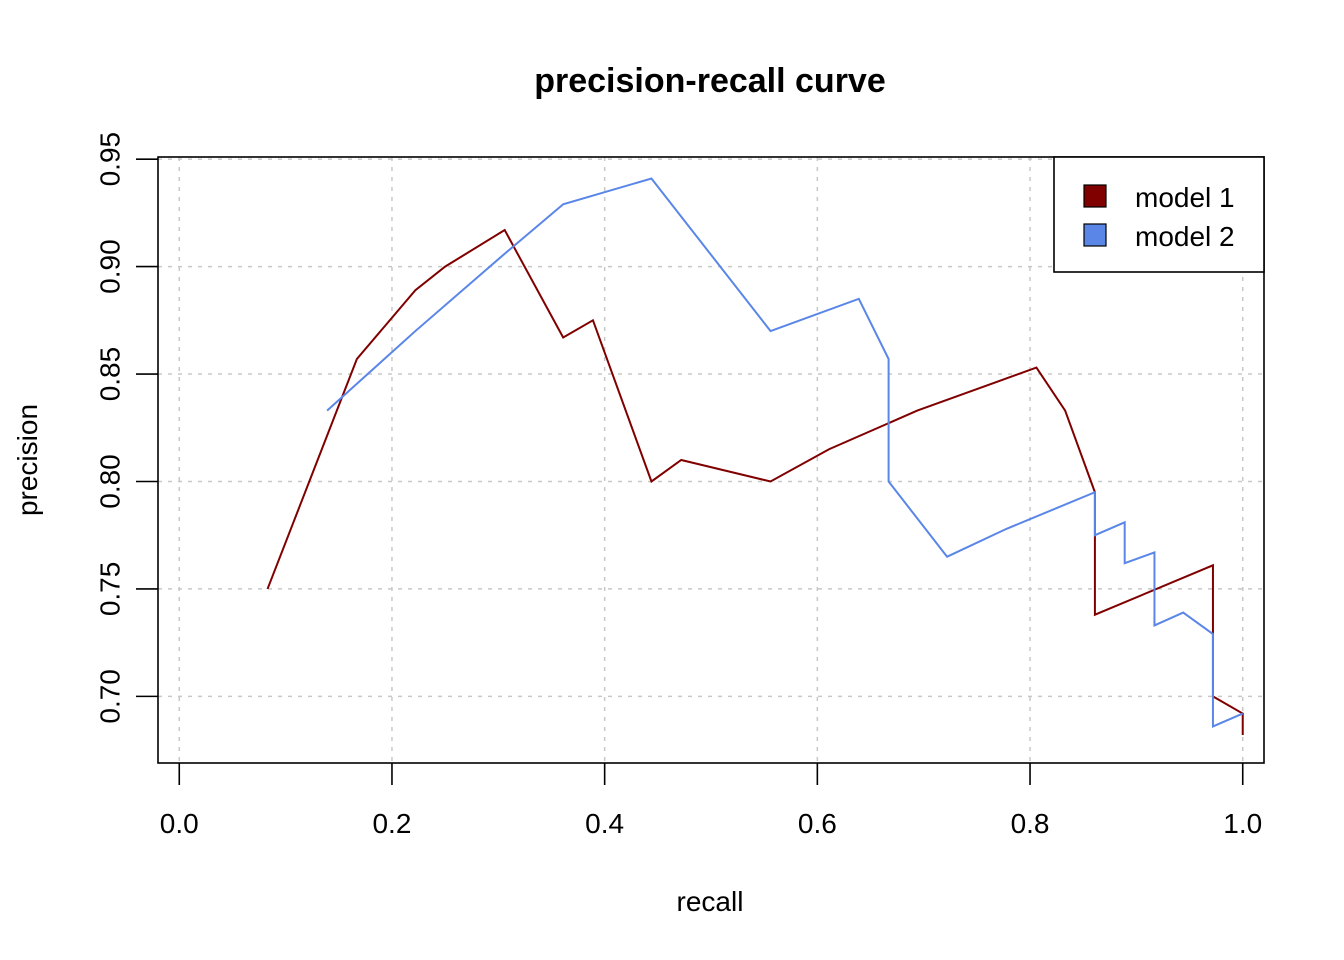 Image resolution: width=1344 pixels, height=960 pixels. I want to click on y-tick-label-2: 0.80, so click(109, 481).